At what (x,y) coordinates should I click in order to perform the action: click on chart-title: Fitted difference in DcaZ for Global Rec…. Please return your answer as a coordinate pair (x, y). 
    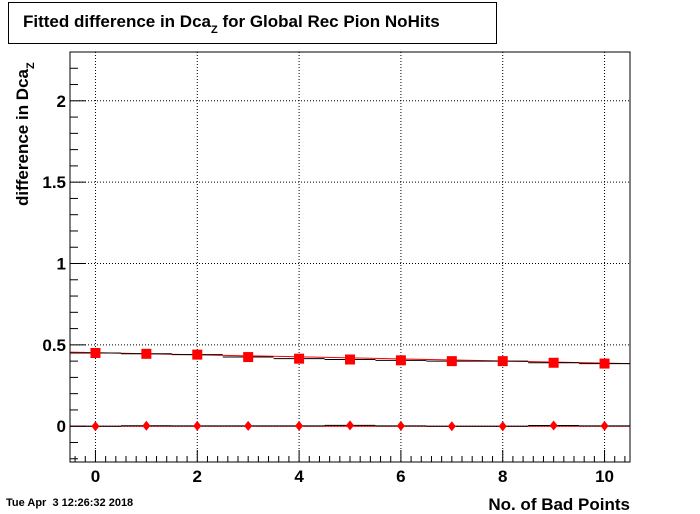
    Looking at the image, I should click on (231, 24).